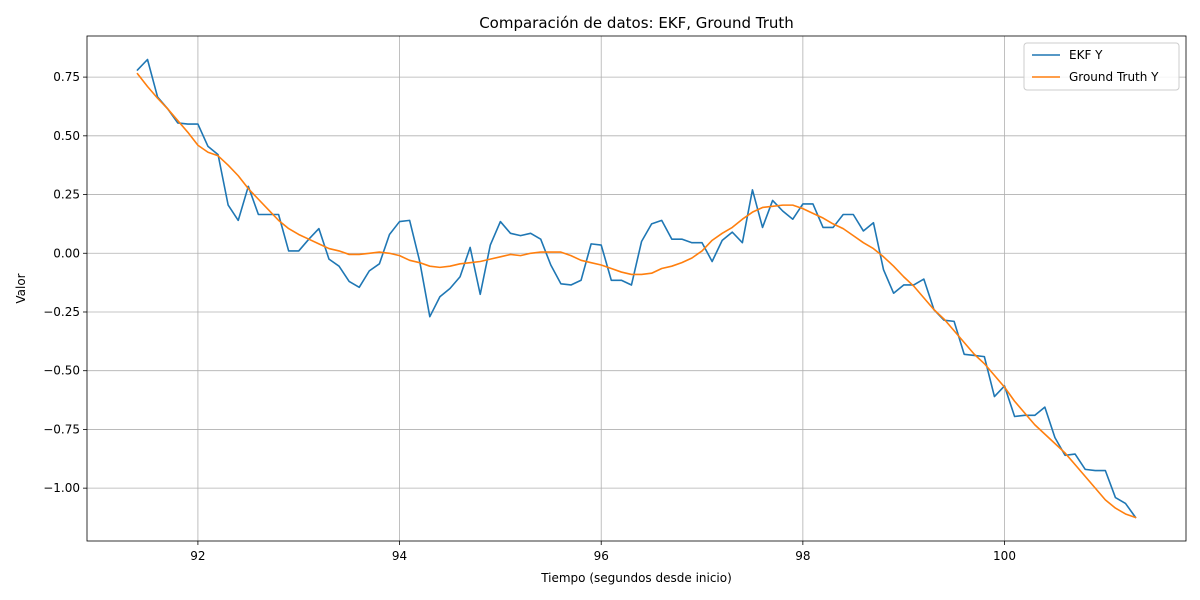 This screenshot has height=600, width=1200. I want to click on x-axis: 92 94 96 98 100, so click(603, 552).